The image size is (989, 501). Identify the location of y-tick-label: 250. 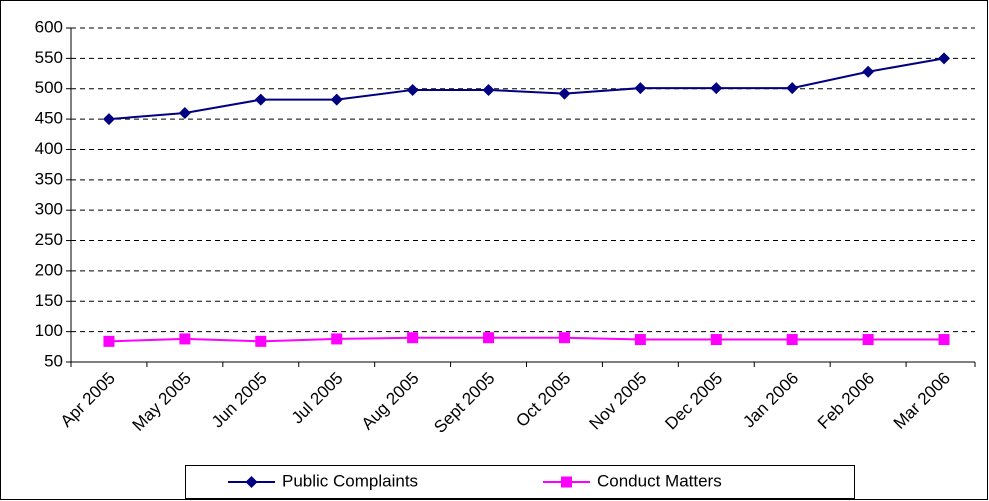
(49, 239).